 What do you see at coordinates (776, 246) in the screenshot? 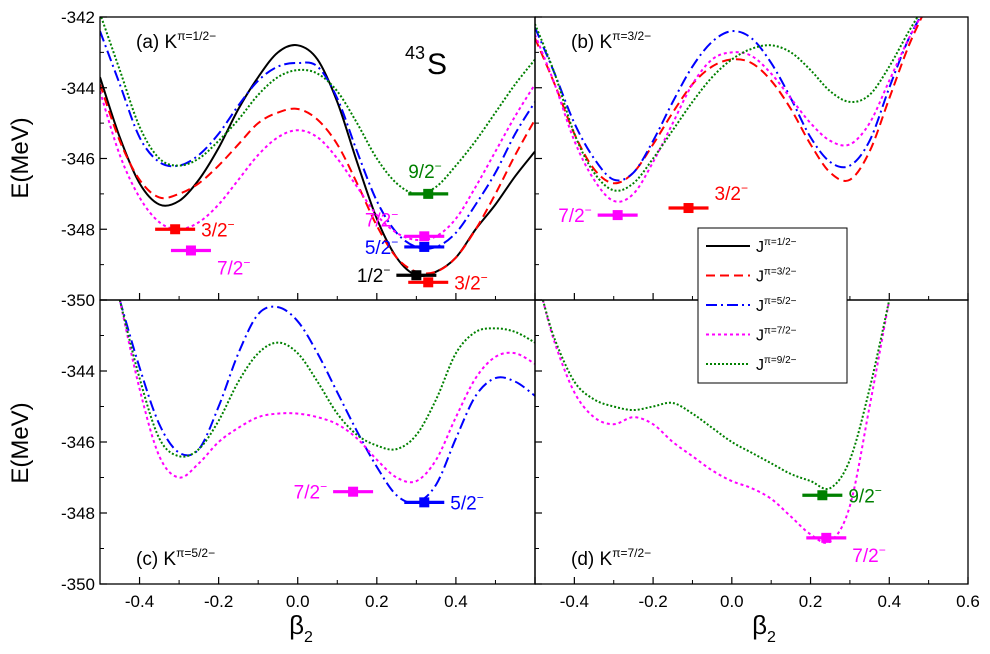
I see `legend-label-J1-2: Jπ=1/2−` at bounding box center [776, 246].